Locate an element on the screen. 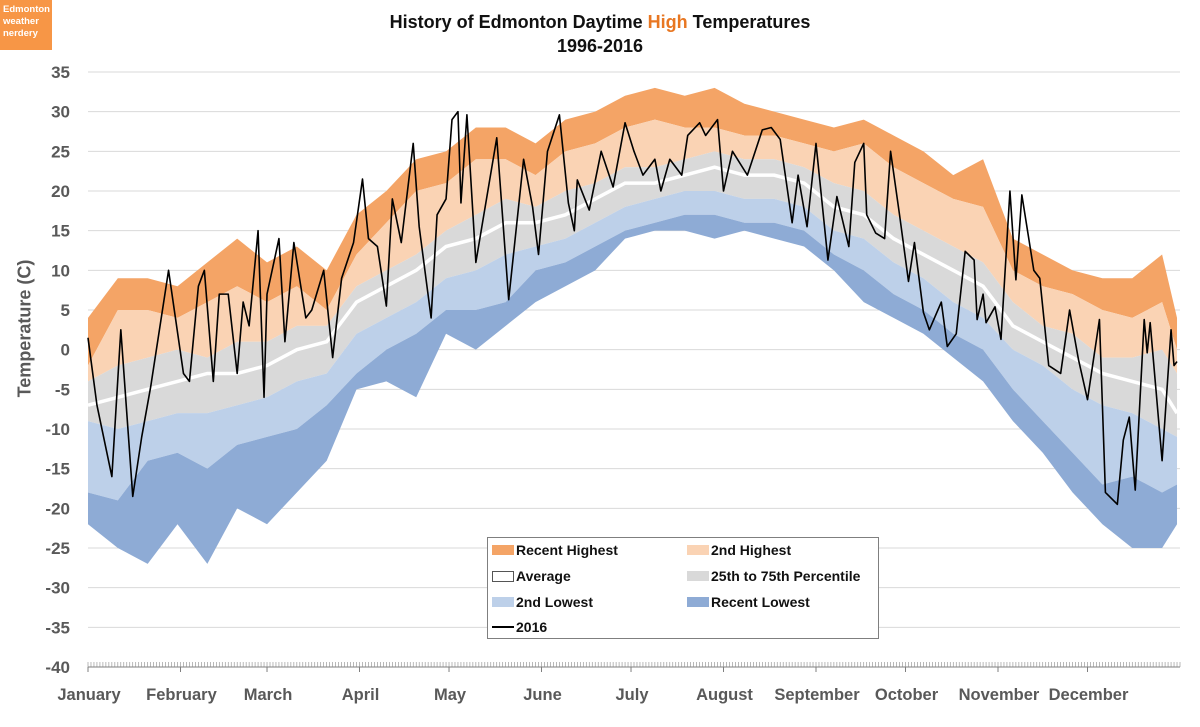 Image resolution: width=1200 pixels, height=727 pixels. x-tick-label: April is located at coordinates (361, 695).